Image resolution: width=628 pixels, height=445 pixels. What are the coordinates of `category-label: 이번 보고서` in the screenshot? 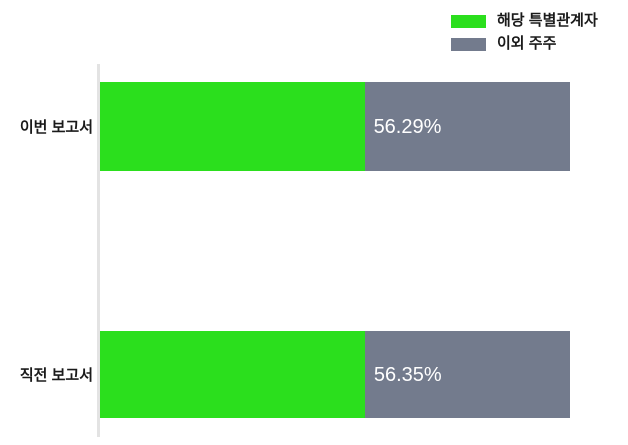 It's located at (56, 127).